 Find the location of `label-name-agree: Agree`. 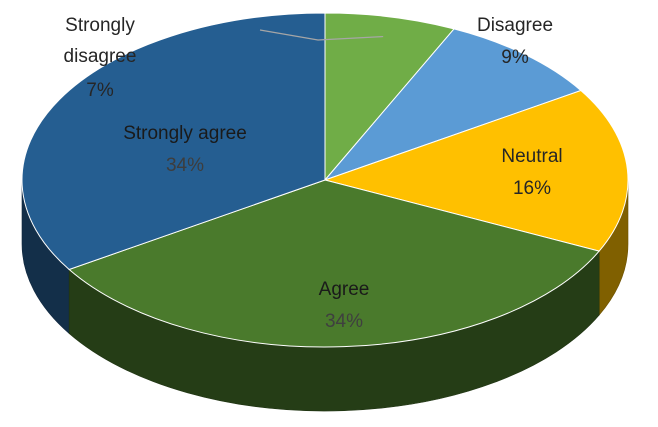

label-name-agree: Agree is located at coordinates (344, 289).